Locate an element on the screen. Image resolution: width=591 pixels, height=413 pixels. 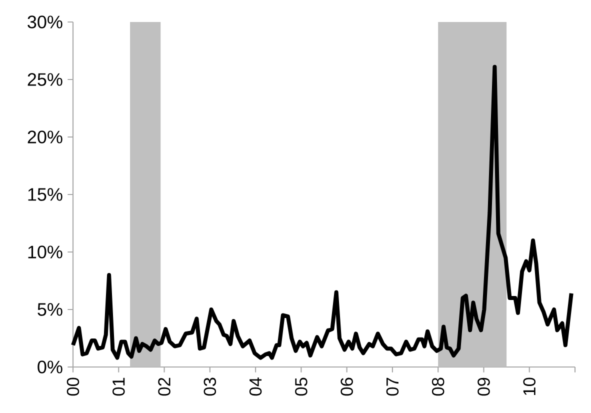
y-tick-label: 5% is located at coordinates (50, 309).